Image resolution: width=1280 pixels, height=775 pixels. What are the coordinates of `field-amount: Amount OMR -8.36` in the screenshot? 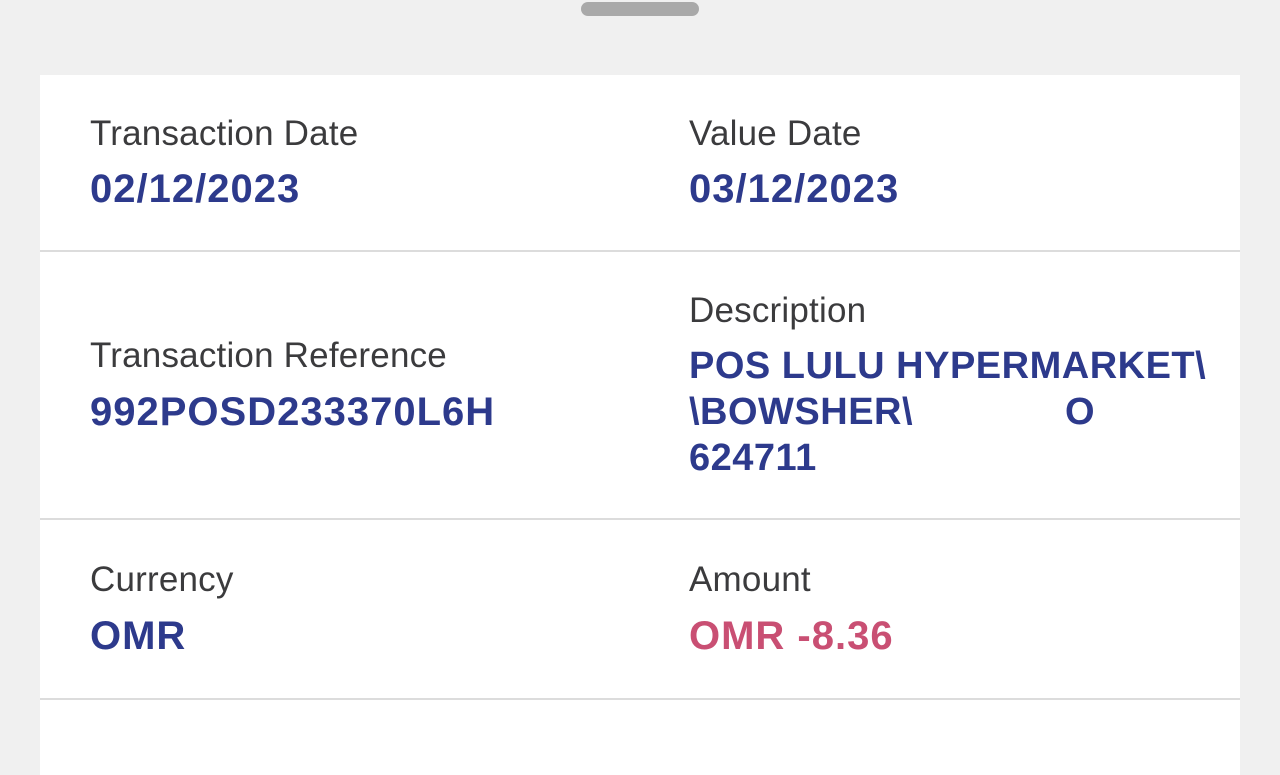 It's located at (939, 609).